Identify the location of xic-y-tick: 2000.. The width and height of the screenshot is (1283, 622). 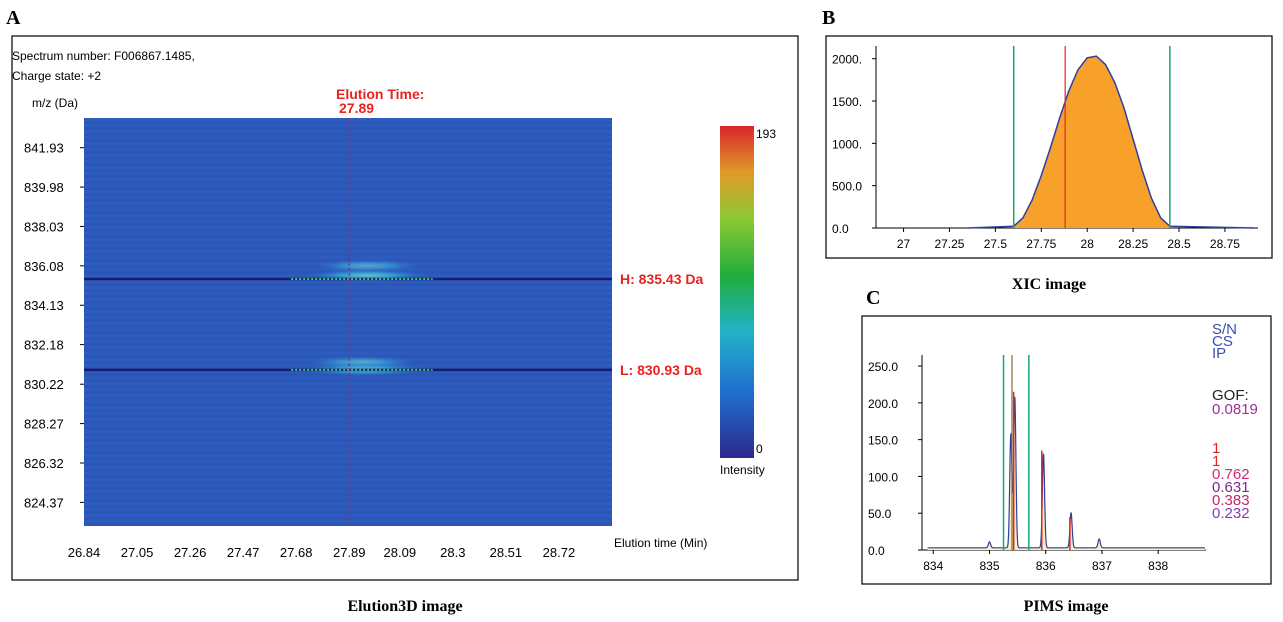
(847, 60).